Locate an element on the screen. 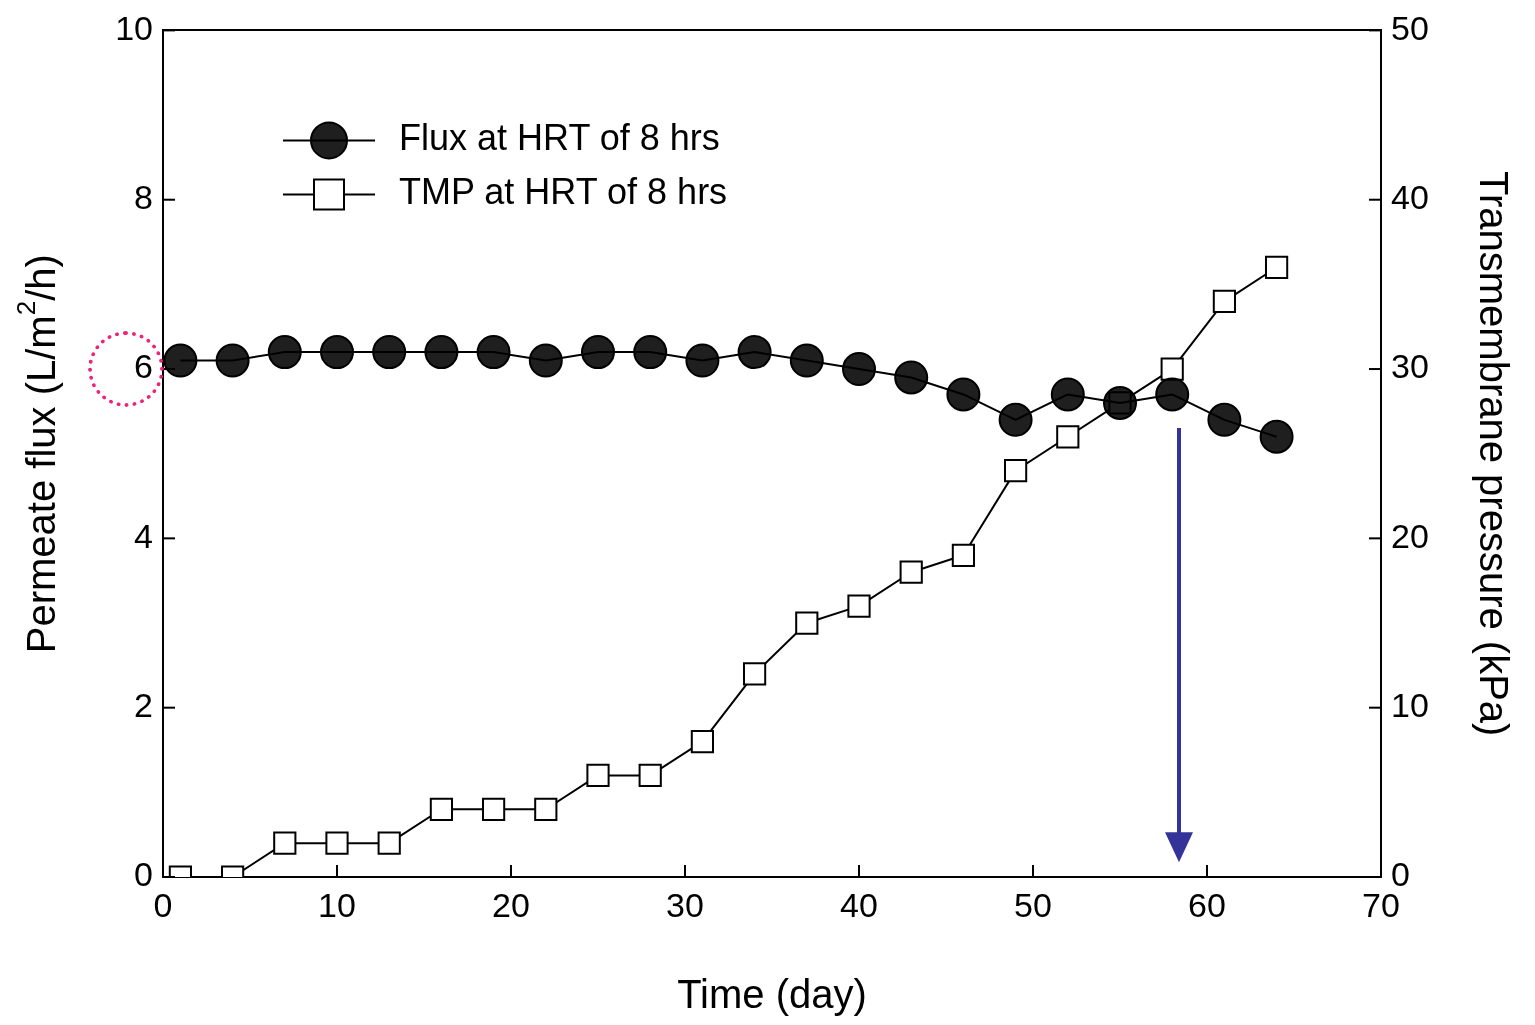 The image size is (1535, 1025). y-tick-label: 4 is located at coordinates (143, 535).